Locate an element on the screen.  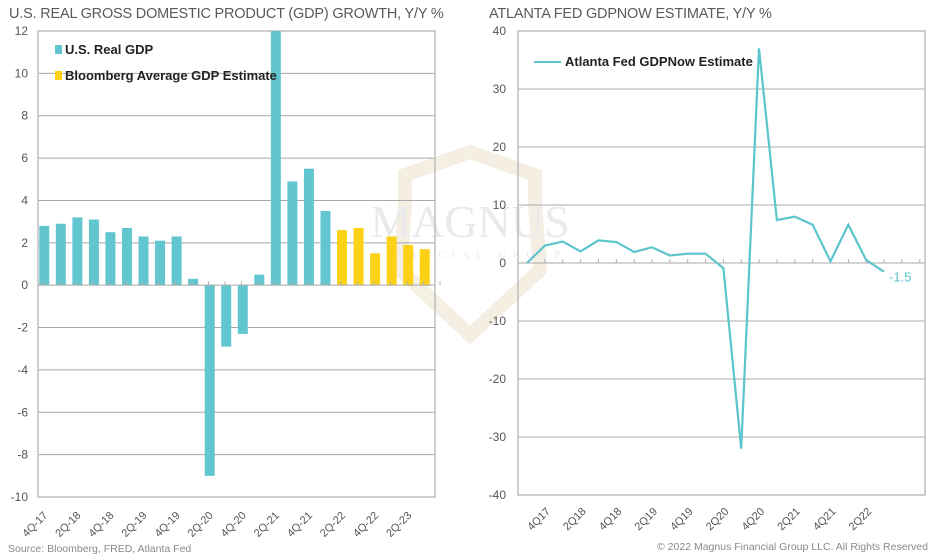
x-tick-label: 4Q-18 is located at coordinates (101, 525).